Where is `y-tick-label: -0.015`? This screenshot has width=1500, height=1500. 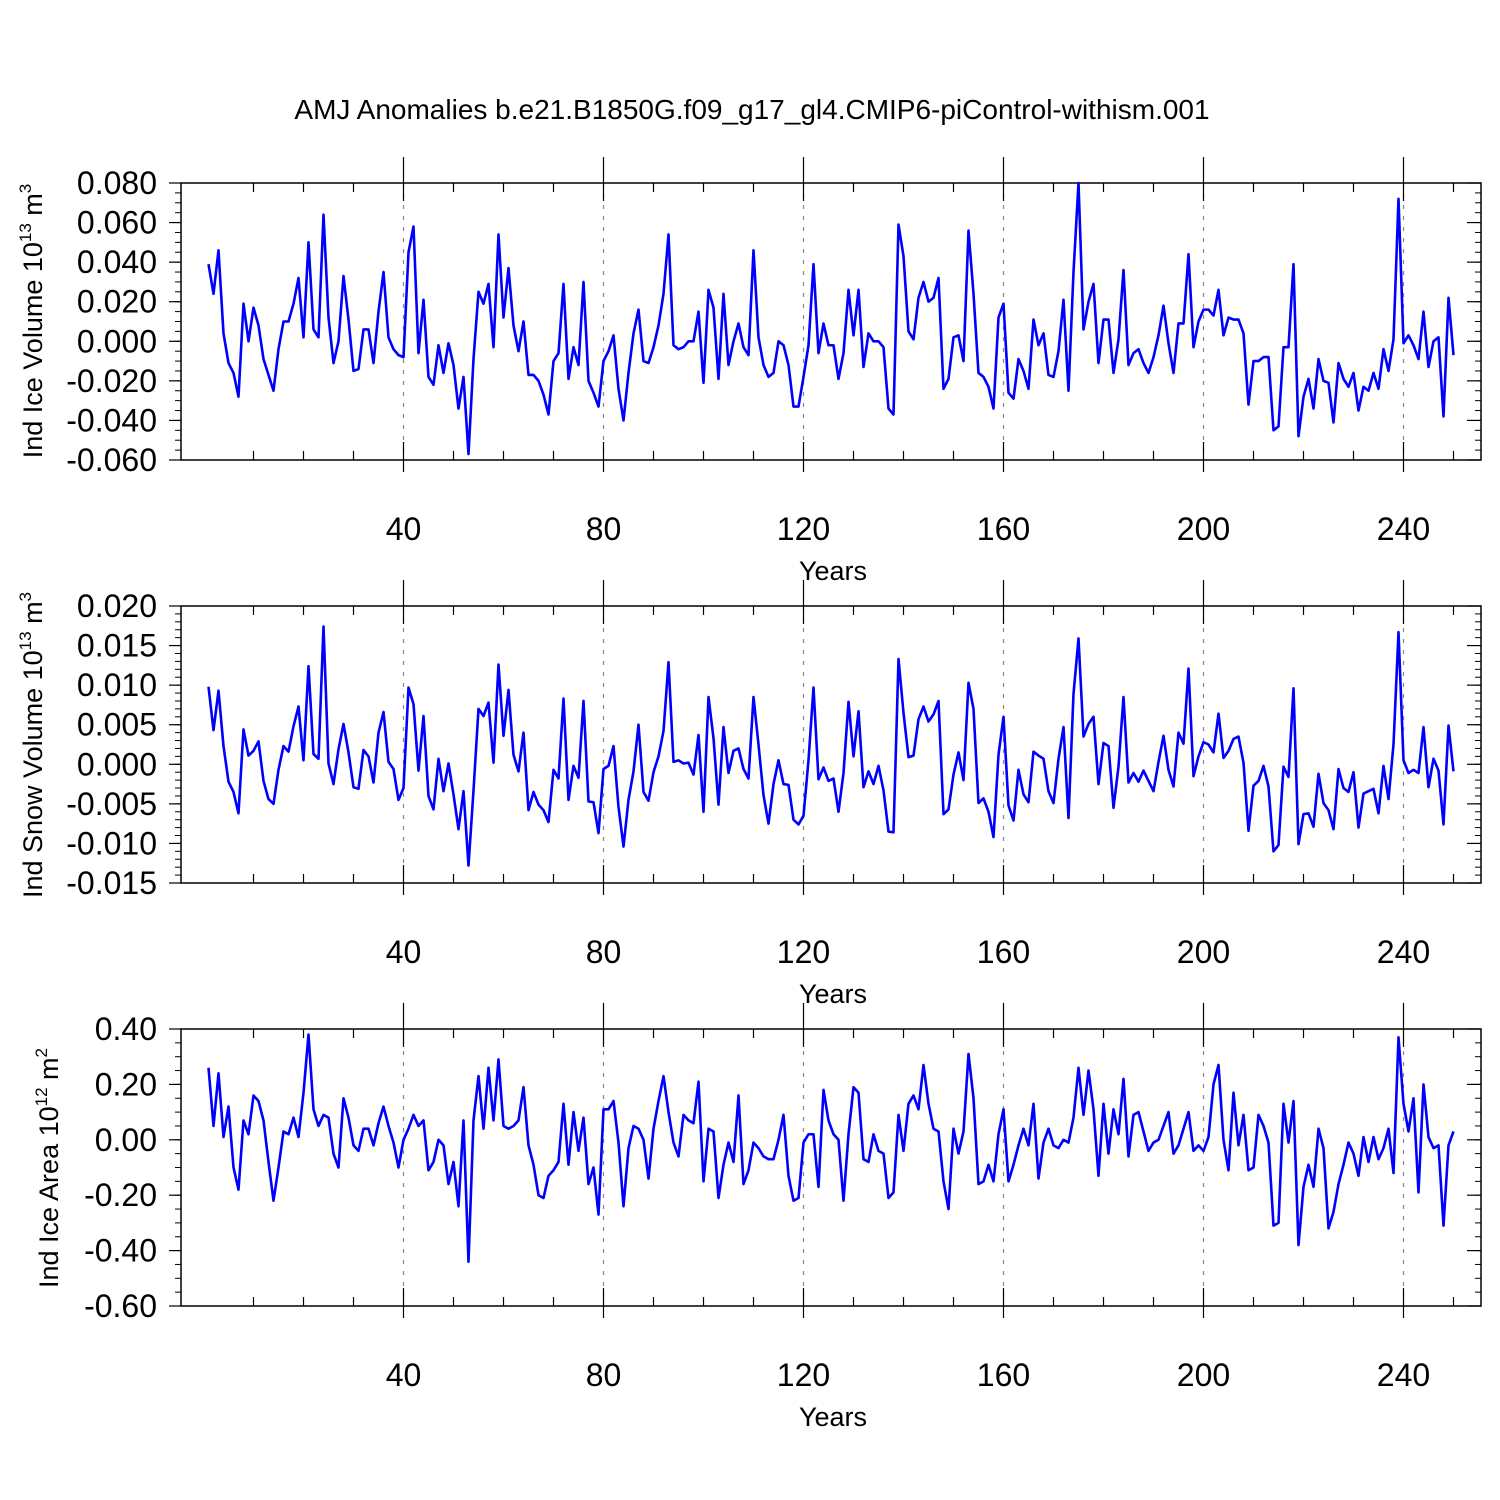 y-tick-label: -0.015 is located at coordinates (111, 883).